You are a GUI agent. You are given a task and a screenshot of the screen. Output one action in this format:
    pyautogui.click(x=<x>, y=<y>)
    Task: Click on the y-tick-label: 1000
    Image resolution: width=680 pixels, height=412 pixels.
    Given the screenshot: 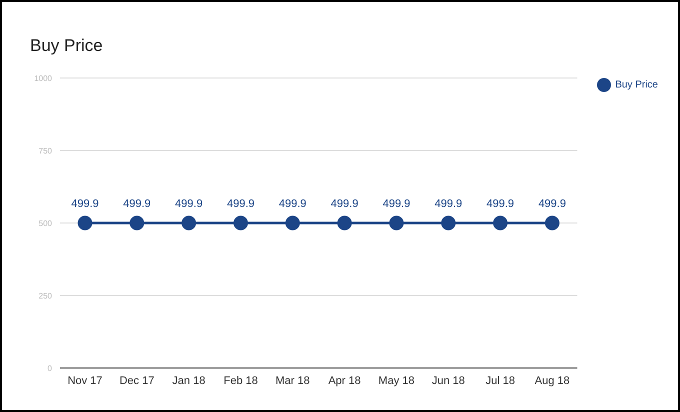 What is the action you would take?
    pyautogui.click(x=43, y=78)
    